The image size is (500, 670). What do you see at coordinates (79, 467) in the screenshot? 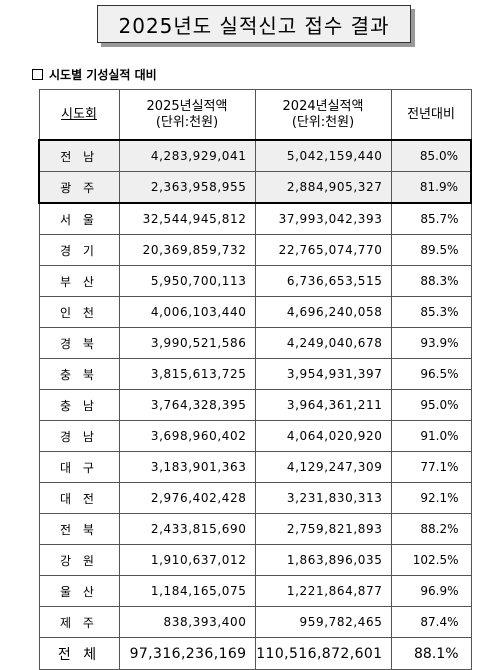
I see `cell-region: 대 구` at bounding box center [79, 467].